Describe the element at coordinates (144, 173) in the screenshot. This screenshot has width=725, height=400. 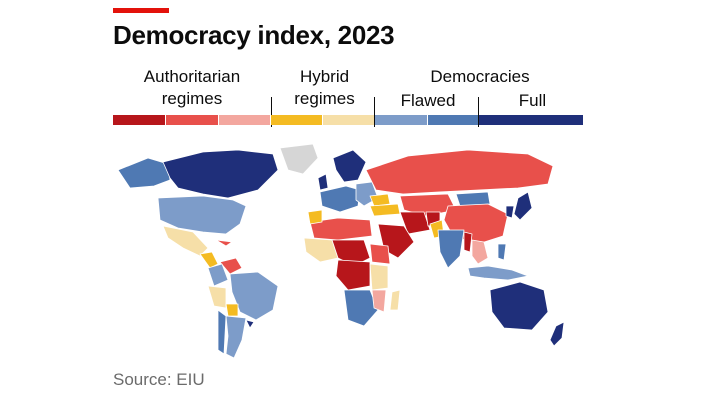
I see `map-region-alaska` at that location.